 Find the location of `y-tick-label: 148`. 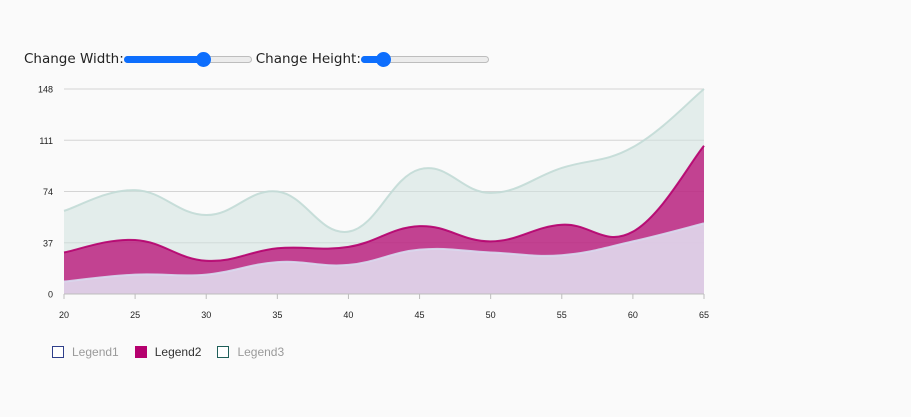

y-tick-label: 148 is located at coordinates (45, 90).